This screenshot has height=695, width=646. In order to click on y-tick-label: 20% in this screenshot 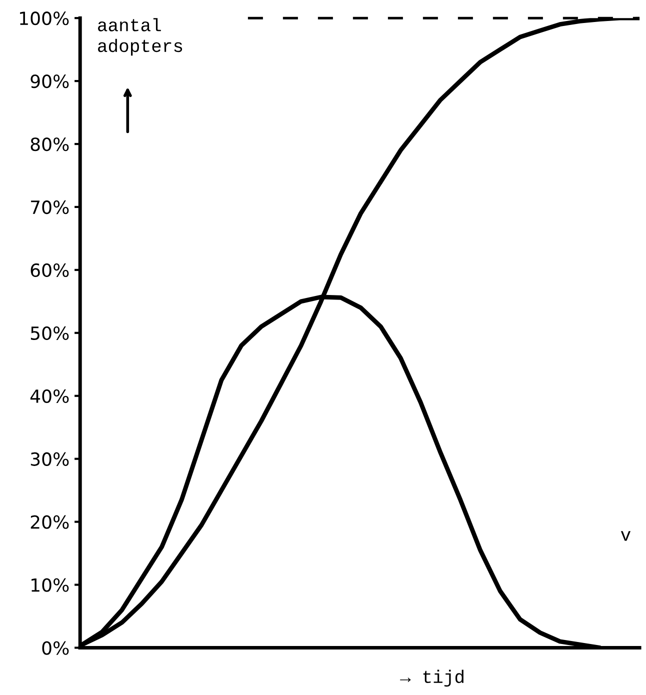, I will do `click(49, 522)`.